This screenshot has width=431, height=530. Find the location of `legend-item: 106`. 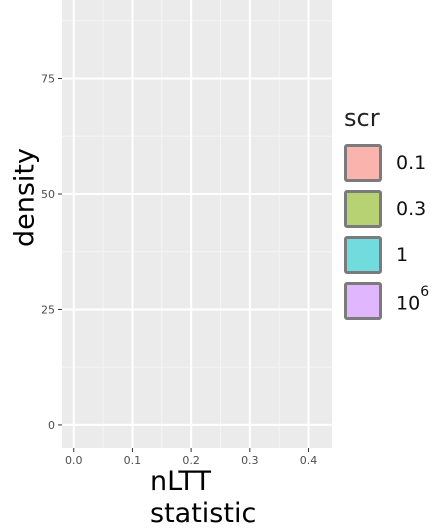

legend-item: 106 is located at coordinates (387, 305).